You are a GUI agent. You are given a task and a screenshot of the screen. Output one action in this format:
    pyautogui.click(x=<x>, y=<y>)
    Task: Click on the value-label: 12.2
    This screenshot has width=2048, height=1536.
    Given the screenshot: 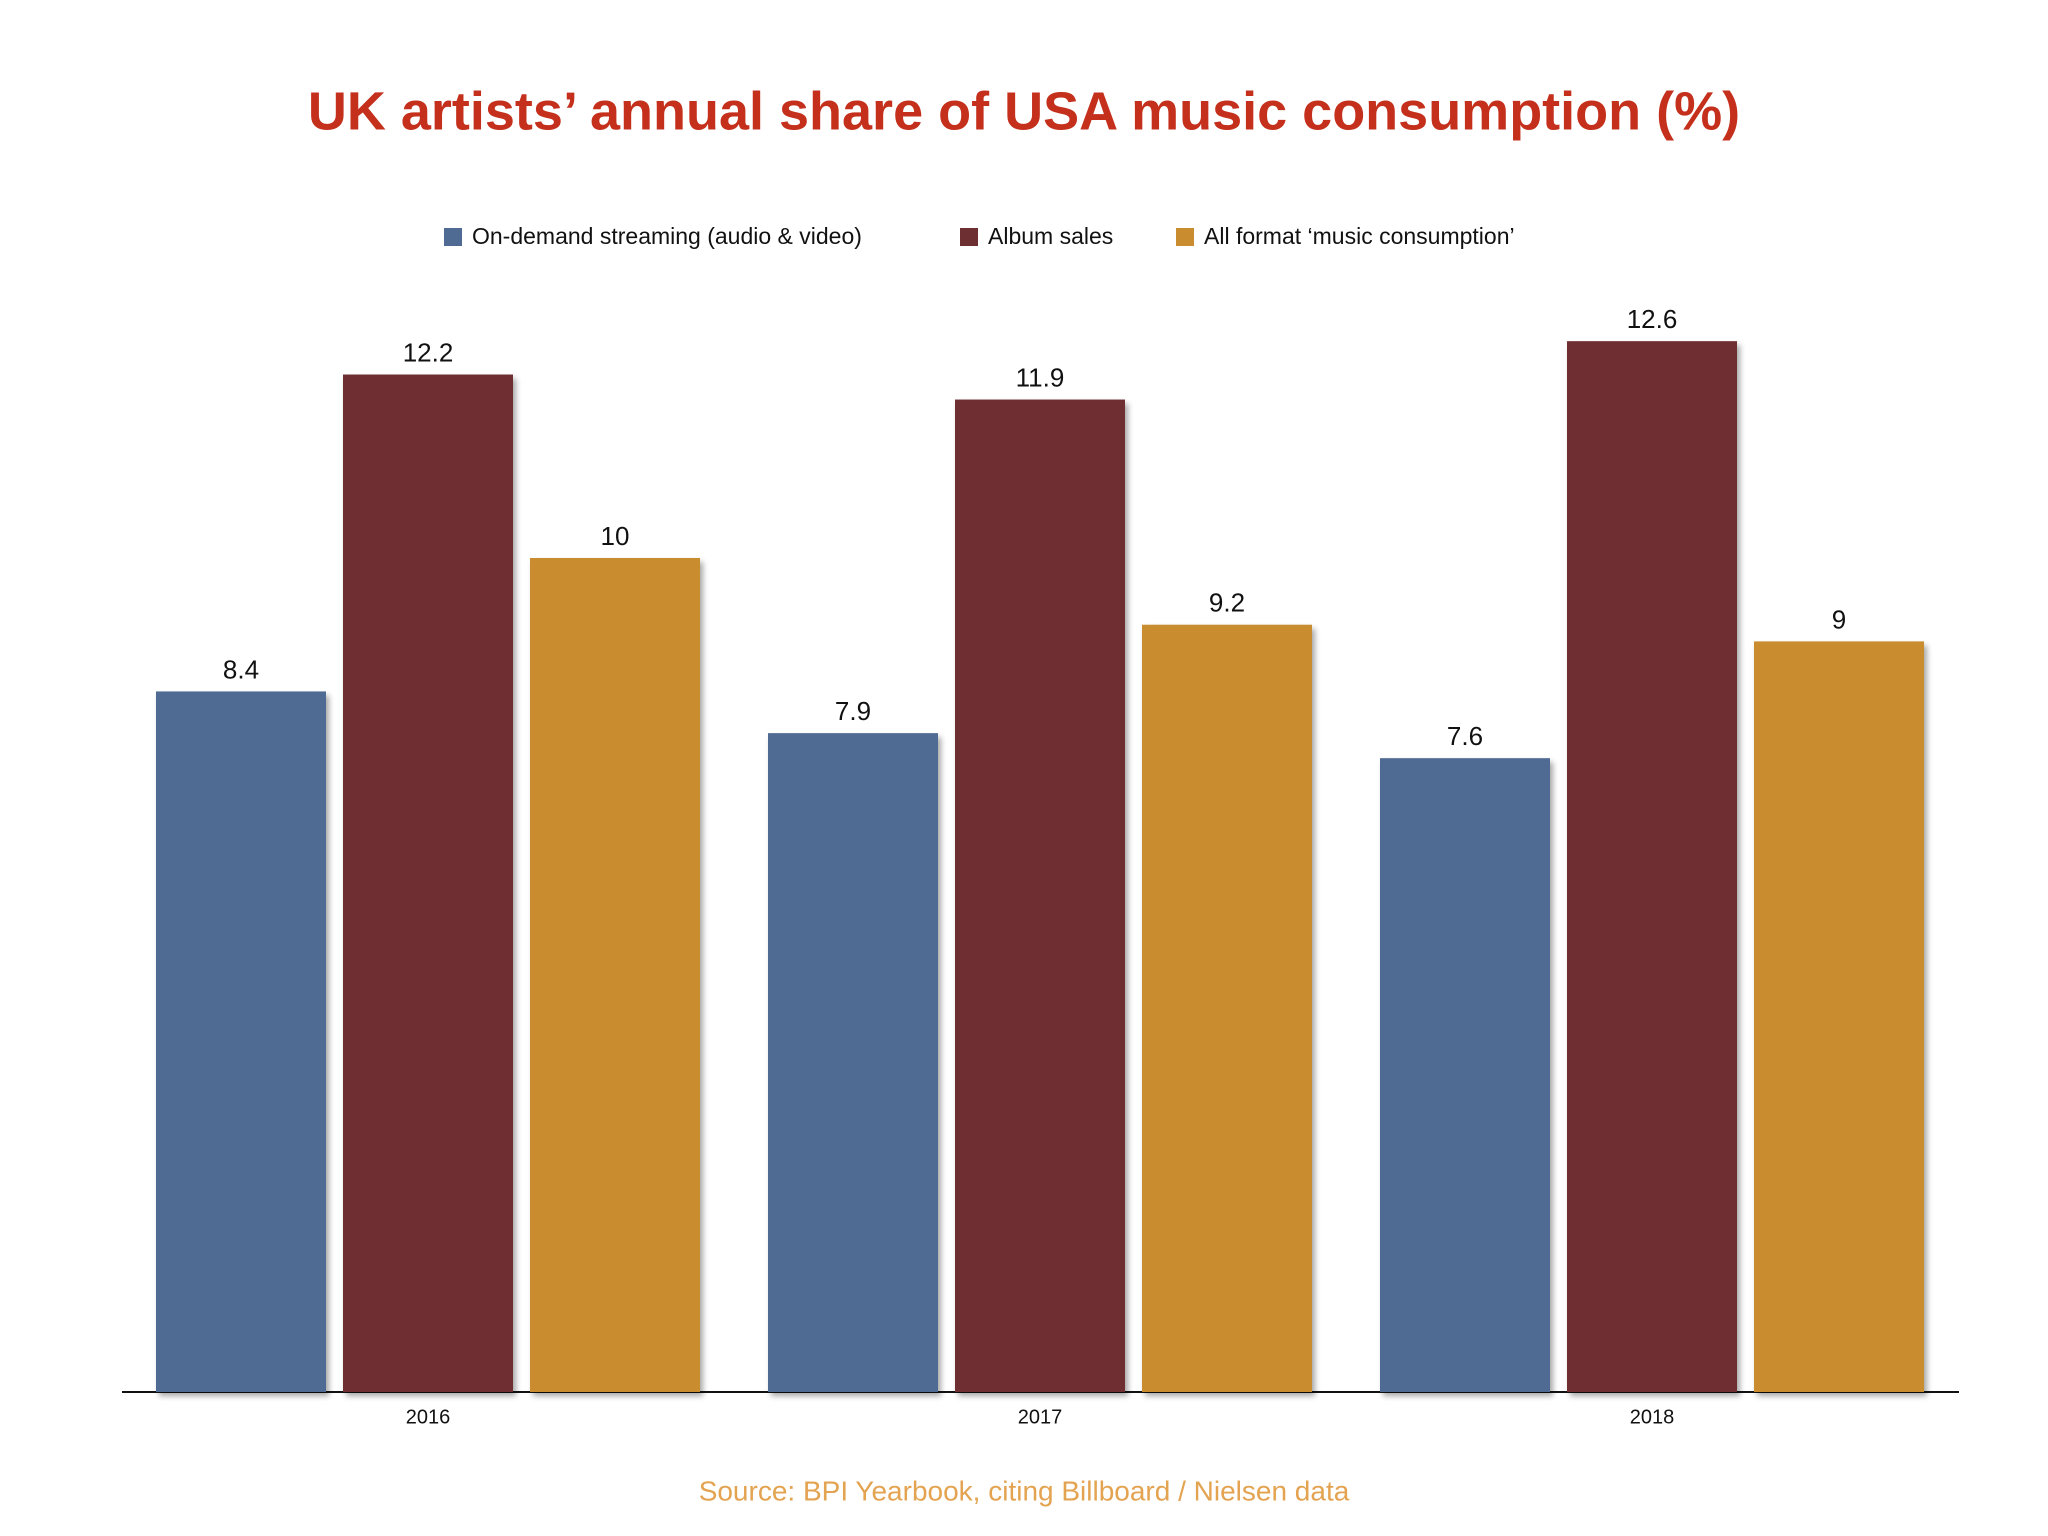 What is the action you would take?
    pyautogui.click(x=428, y=352)
    